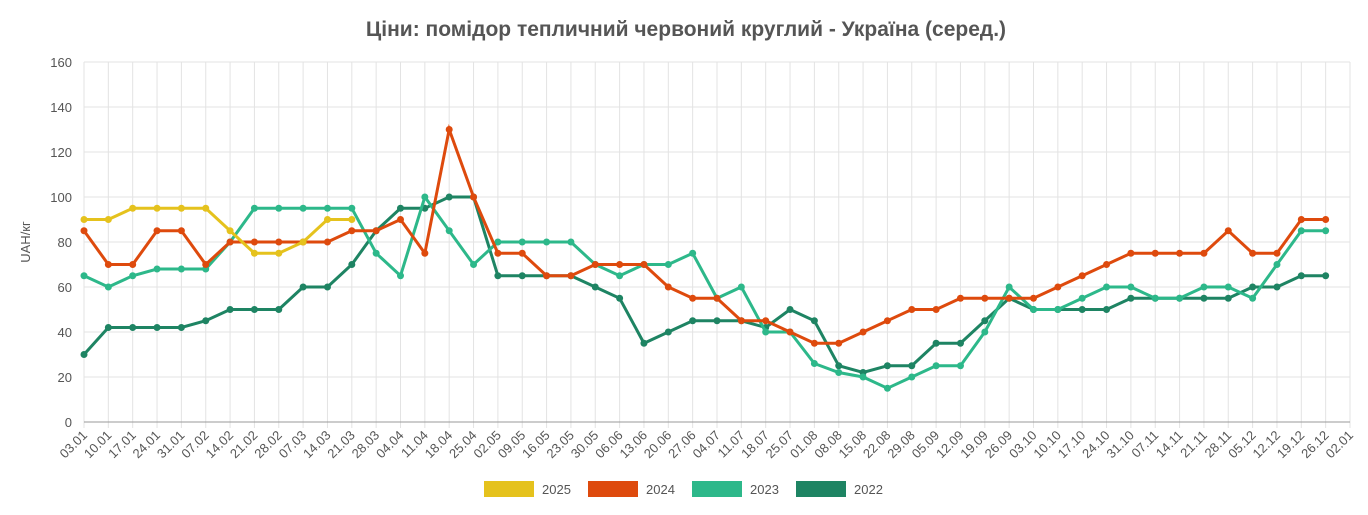 This screenshot has height=515, width=1368. Describe the element at coordinates (868, 489) in the screenshot. I see `legend-label: 2022` at that location.